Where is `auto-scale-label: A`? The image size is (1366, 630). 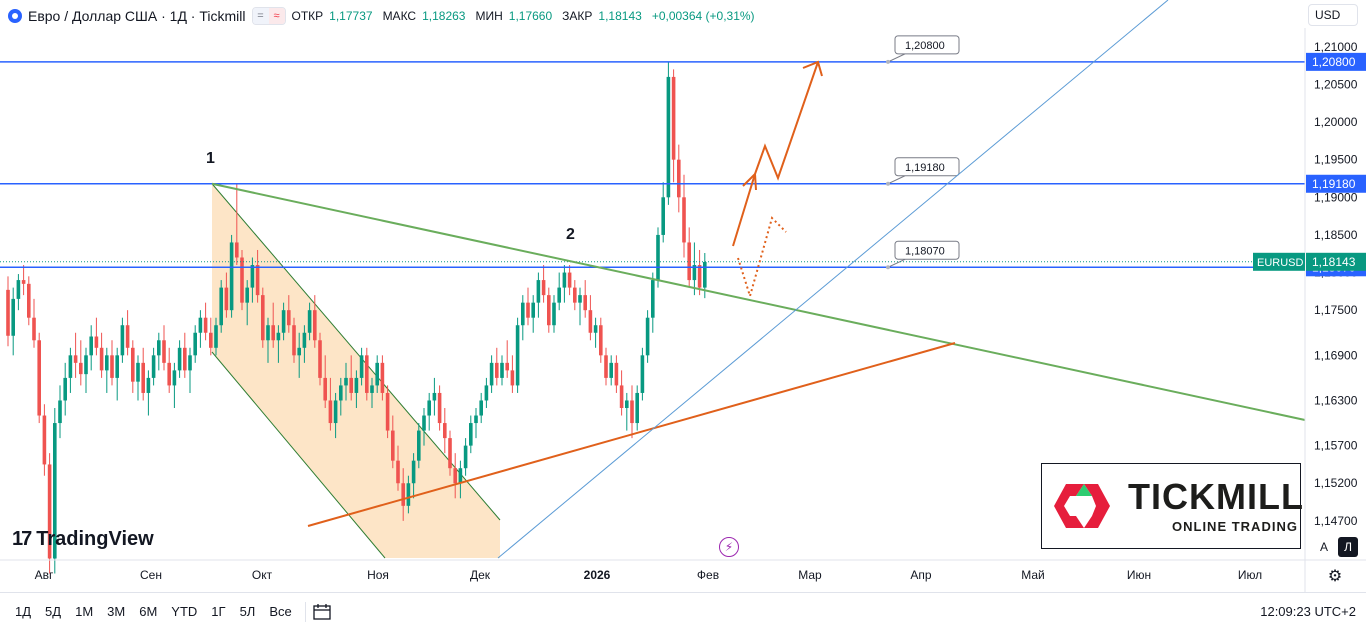 auto-scale-label: A is located at coordinates (1323, 547).